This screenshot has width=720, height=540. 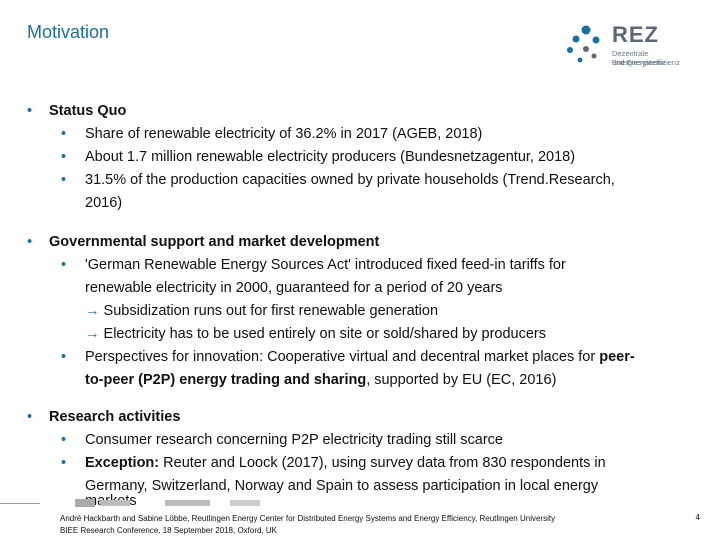 I want to click on section-heading-research: Research activities, so click(x=367, y=417).